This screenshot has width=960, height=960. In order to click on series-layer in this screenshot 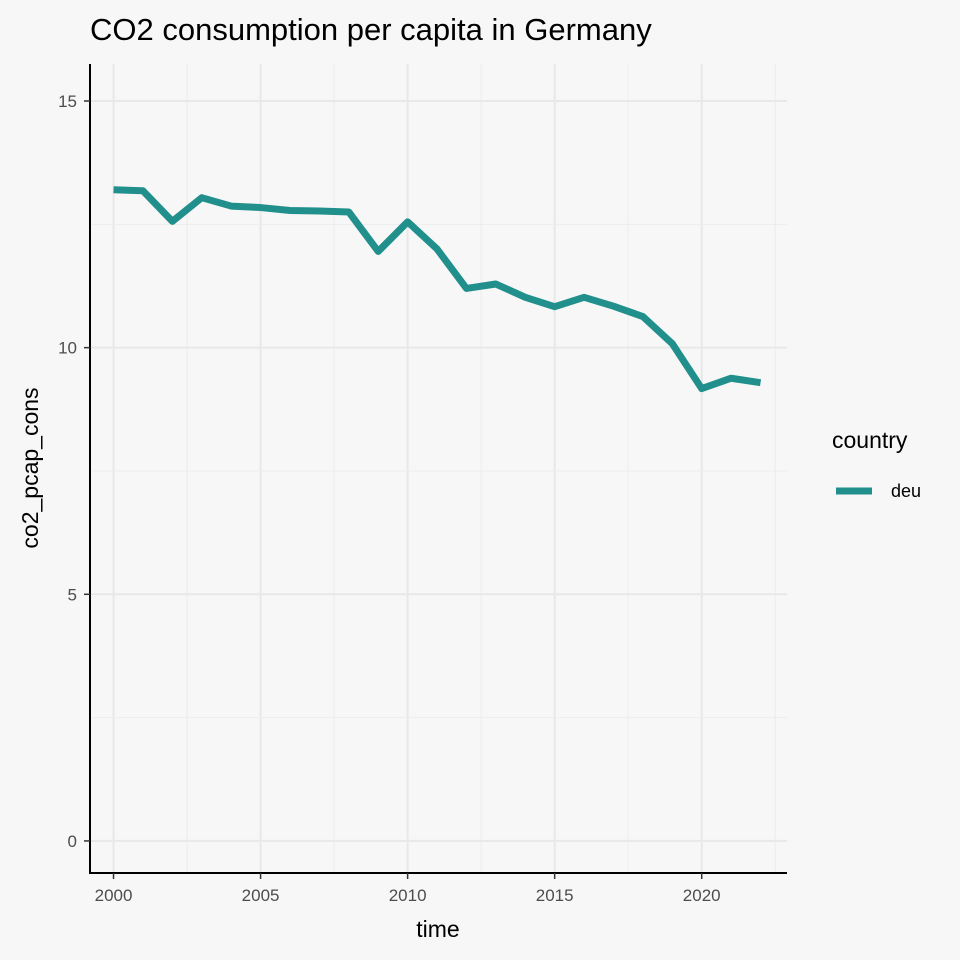, I will do `click(437, 289)`.